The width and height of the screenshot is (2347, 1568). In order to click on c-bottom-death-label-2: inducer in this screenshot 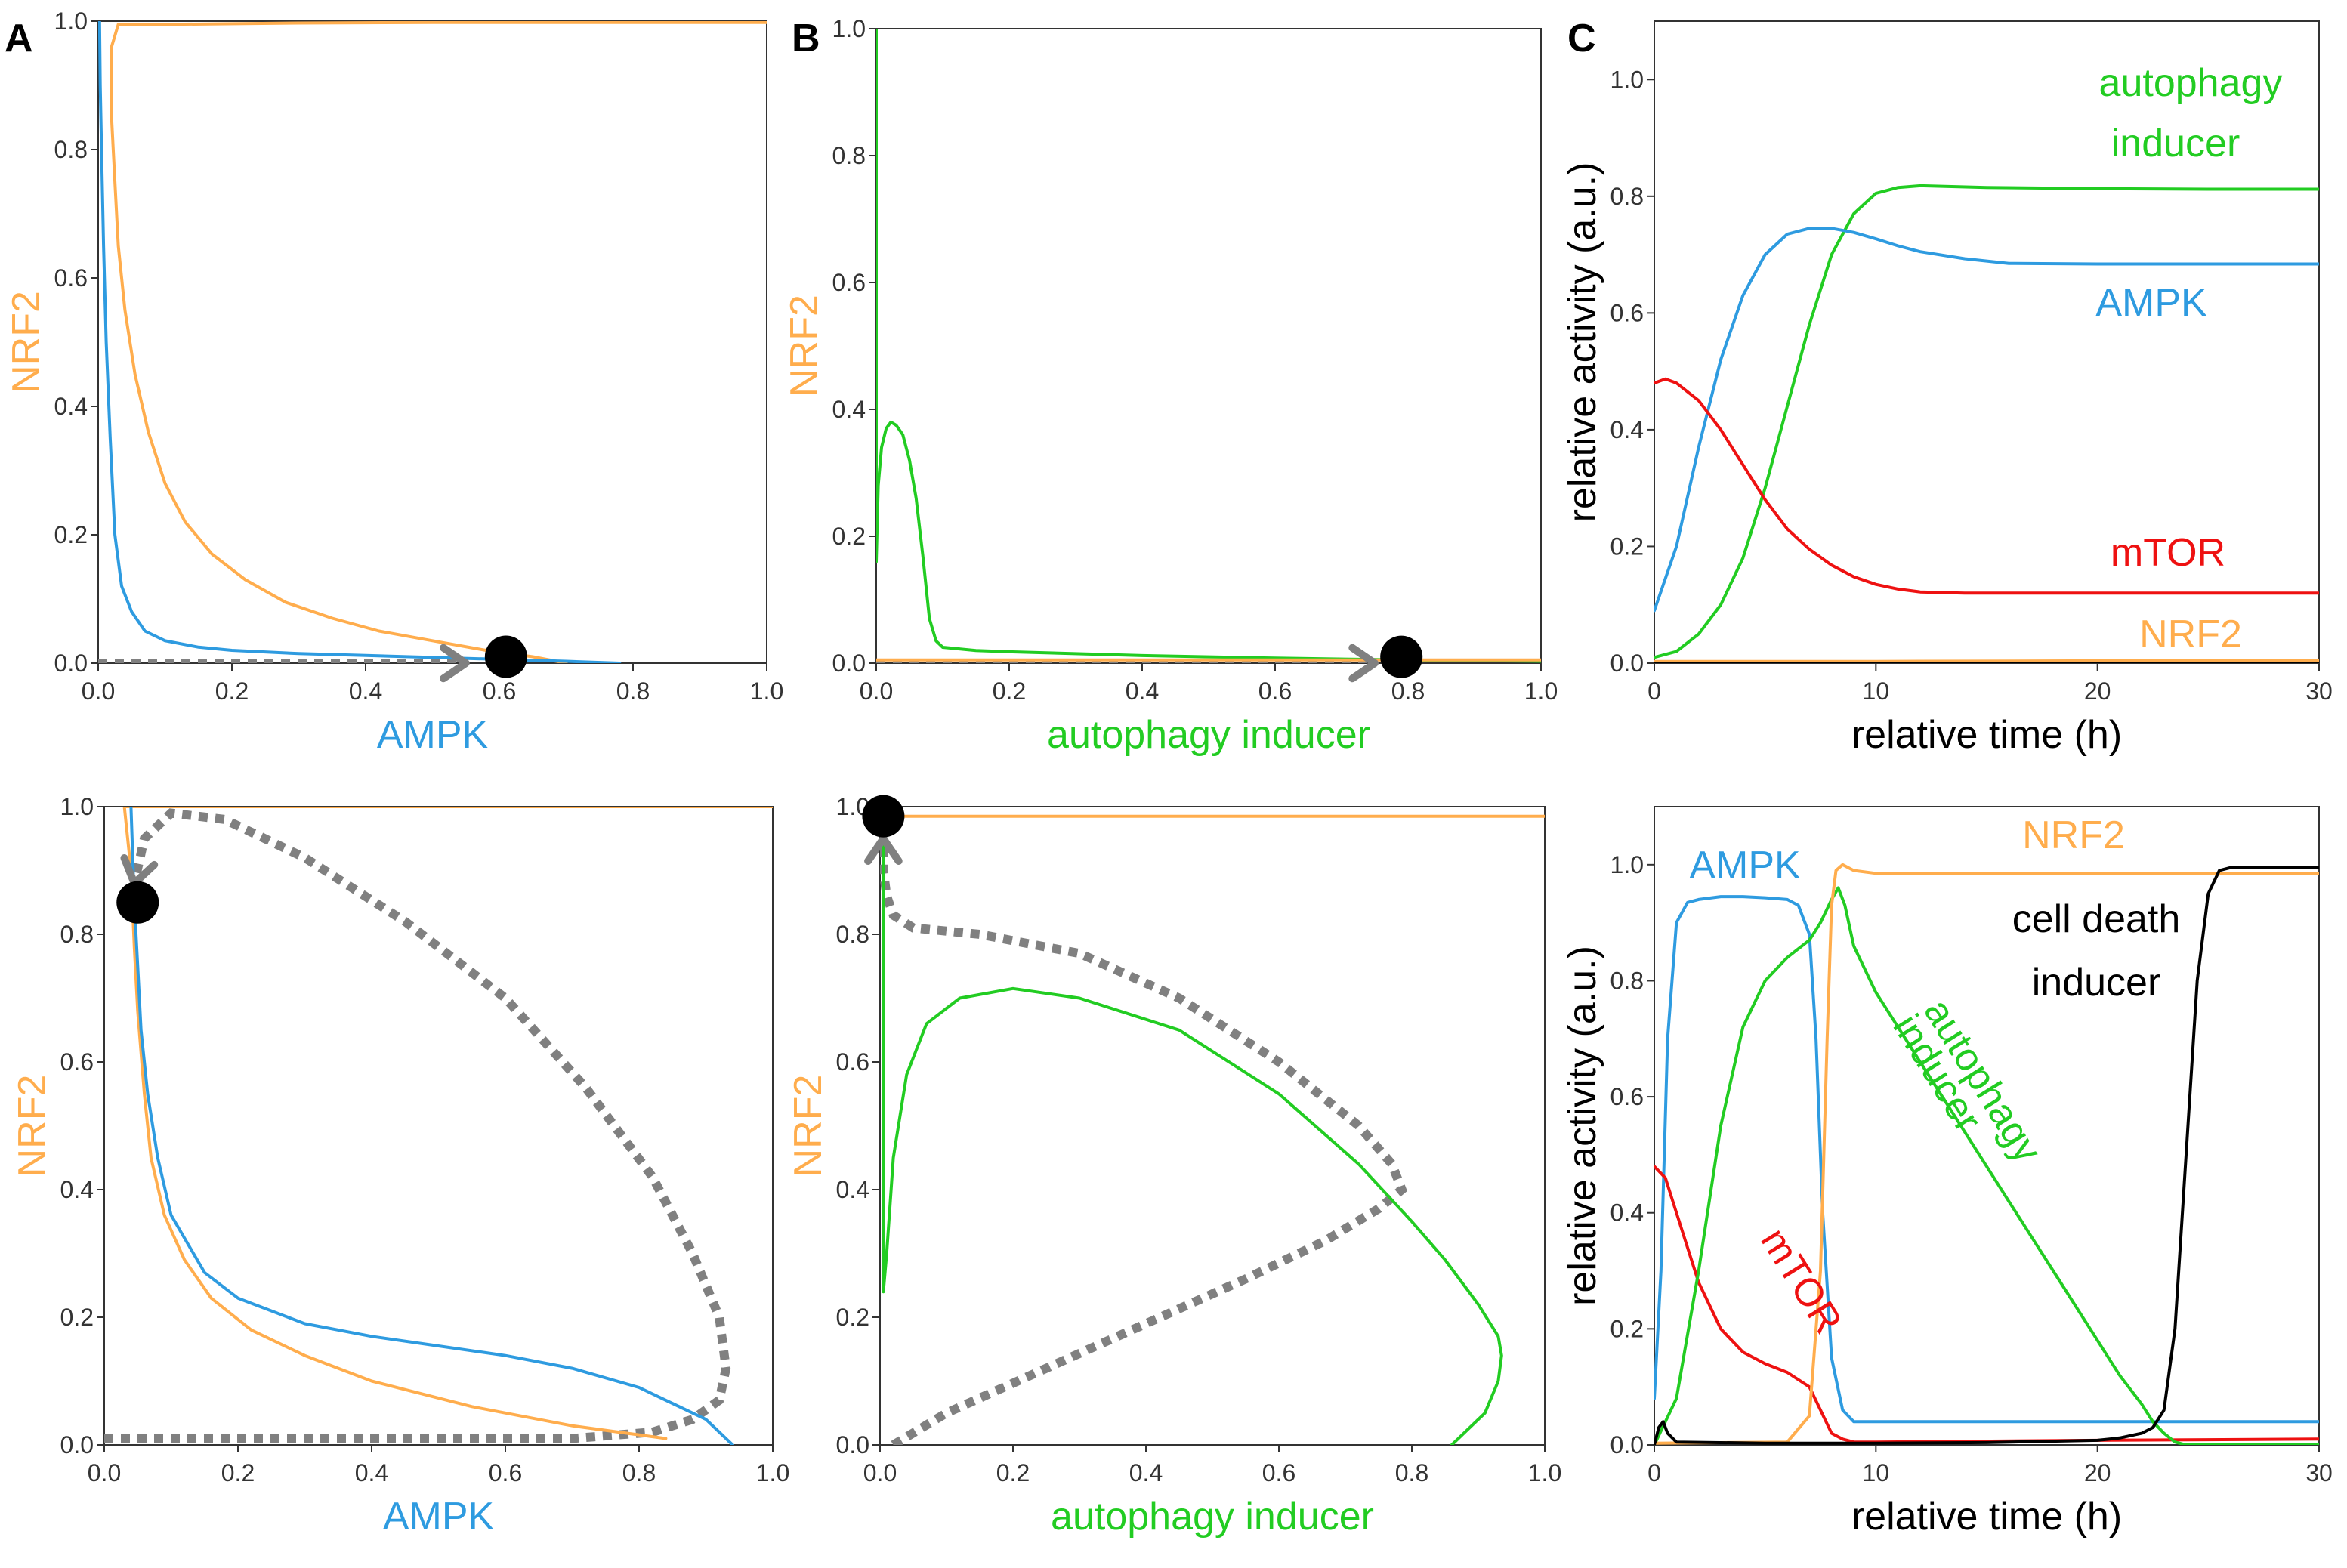, I will do `click(2096, 983)`.